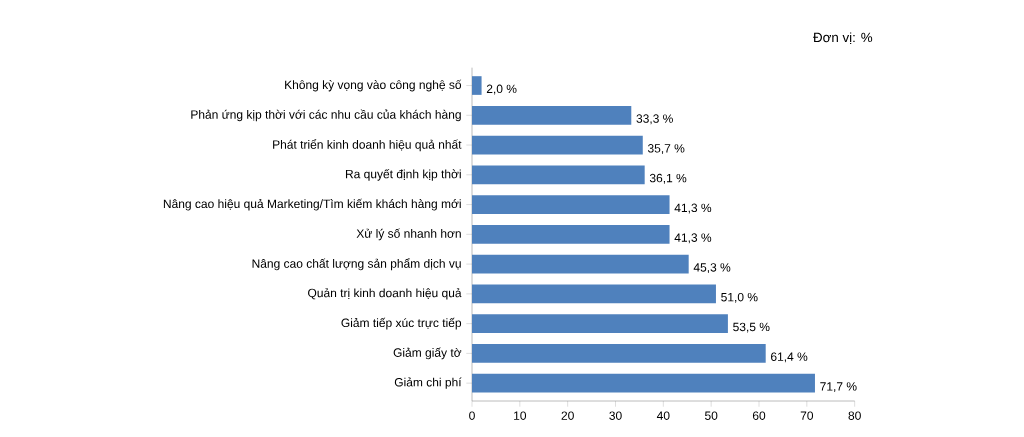  What do you see at coordinates (615, 415) in the screenshot?
I see `x-tick-label: 30` at bounding box center [615, 415].